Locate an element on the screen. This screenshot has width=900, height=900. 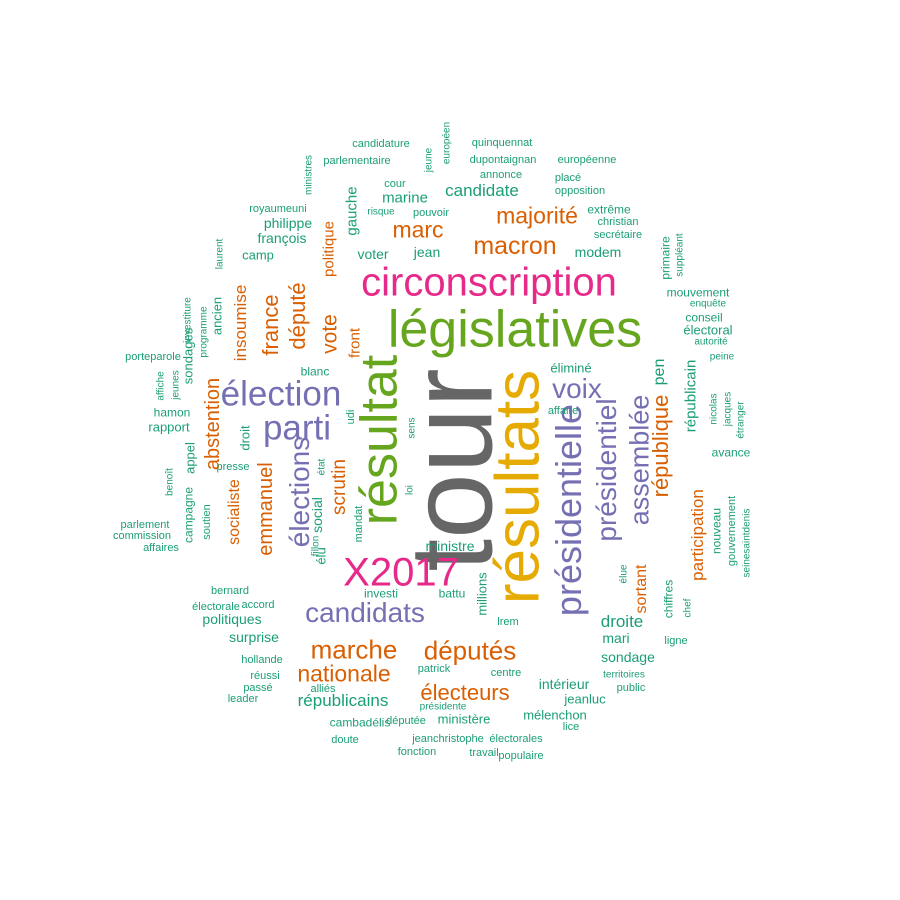
word: passé is located at coordinates (257, 688).